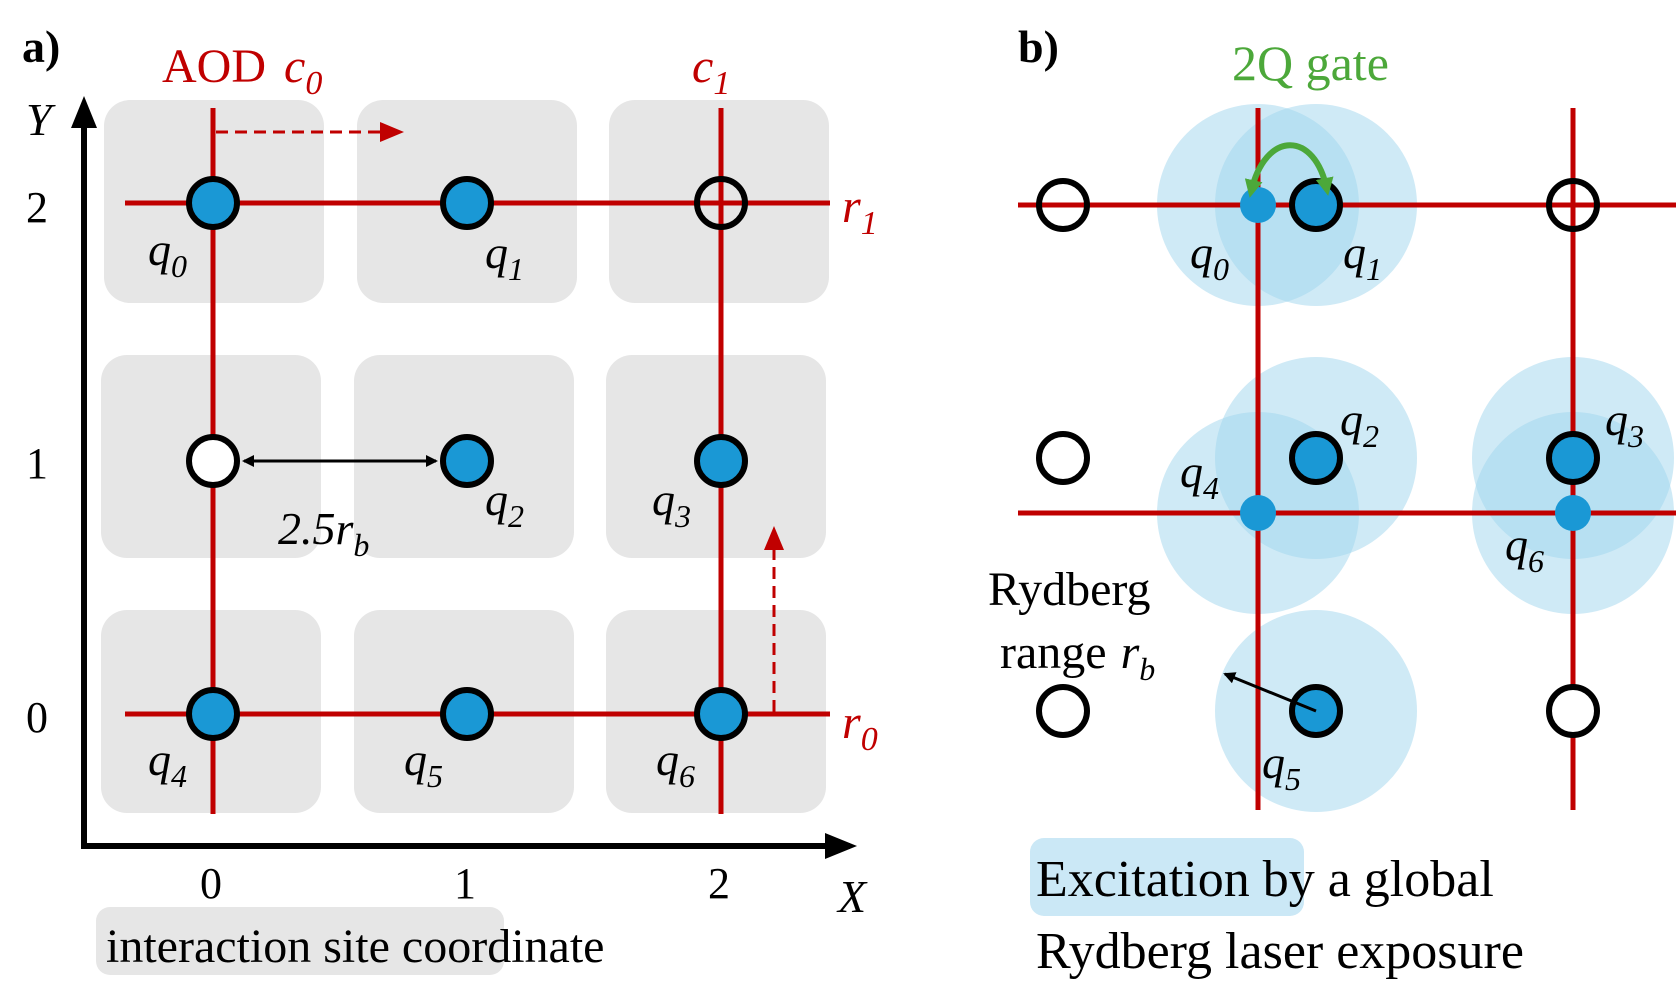 The height and width of the screenshot is (981, 1676). What do you see at coordinates (1624, 424) in the screenshot?
I see `qubit-label-b-q3: q3` at bounding box center [1624, 424].